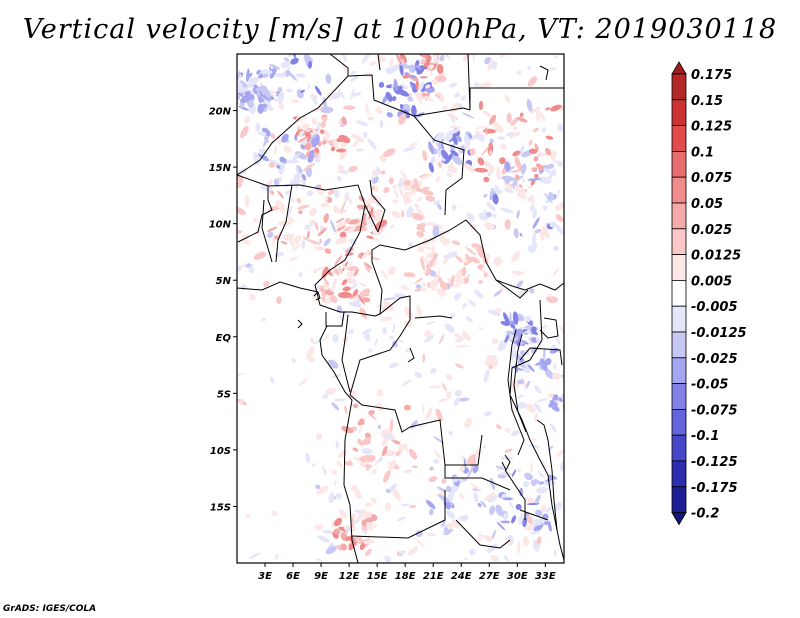 This screenshot has height=618, width=800. I want to click on colorbar-label: 0.1, so click(702, 152).